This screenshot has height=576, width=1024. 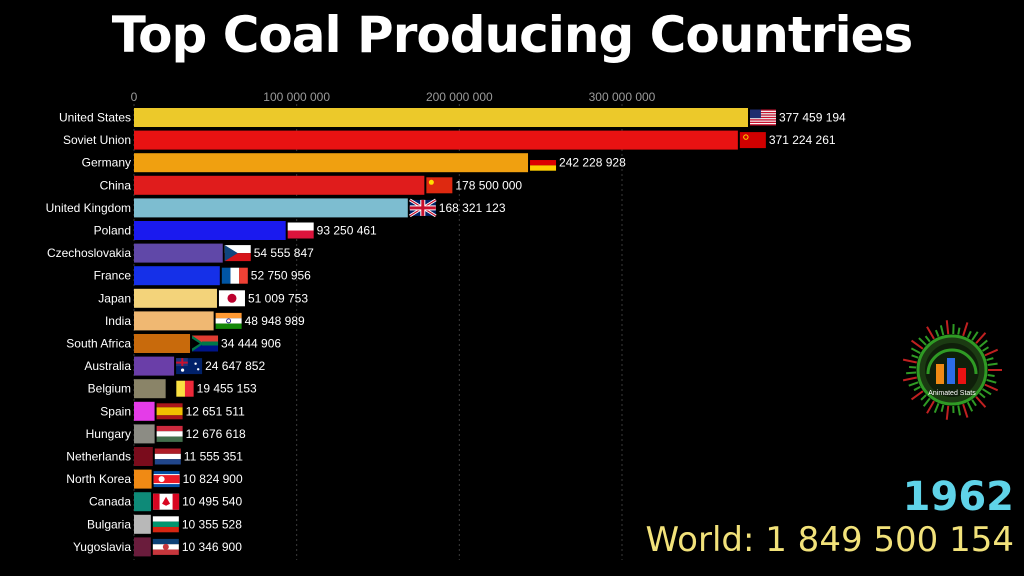 I want to click on value-label: 52 750 956, so click(x=281, y=276).